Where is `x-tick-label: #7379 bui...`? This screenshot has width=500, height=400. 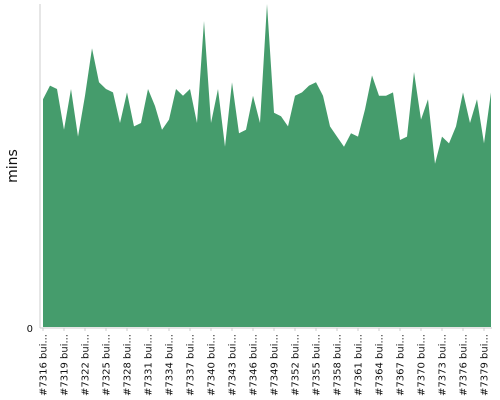 x-tick-label: #7379 bui... is located at coordinates (485, 365).